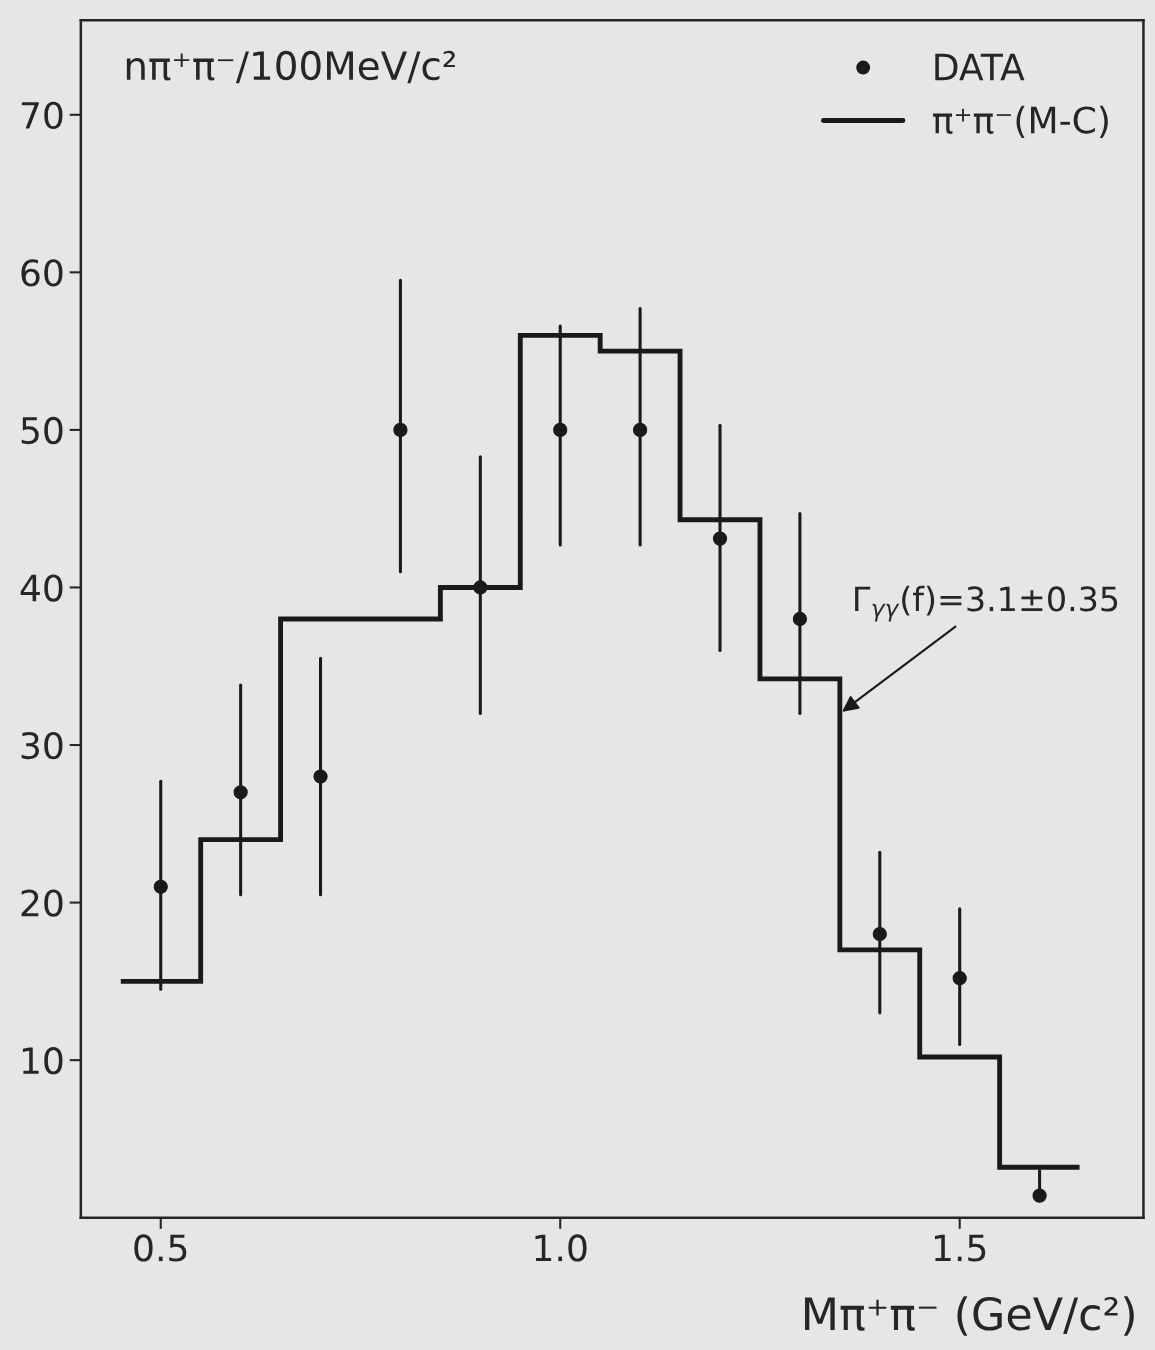 The height and width of the screenshot is (1350, 1155). Describe the element at coordinates (160, 1248) in the screenshot. I see `x-tick-label: 0.5` at that location.